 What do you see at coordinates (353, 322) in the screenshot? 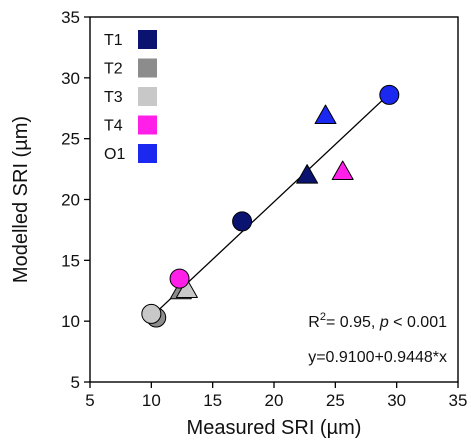
I see `r2-middle: = 0.95,` at bounding box center [353, 322].